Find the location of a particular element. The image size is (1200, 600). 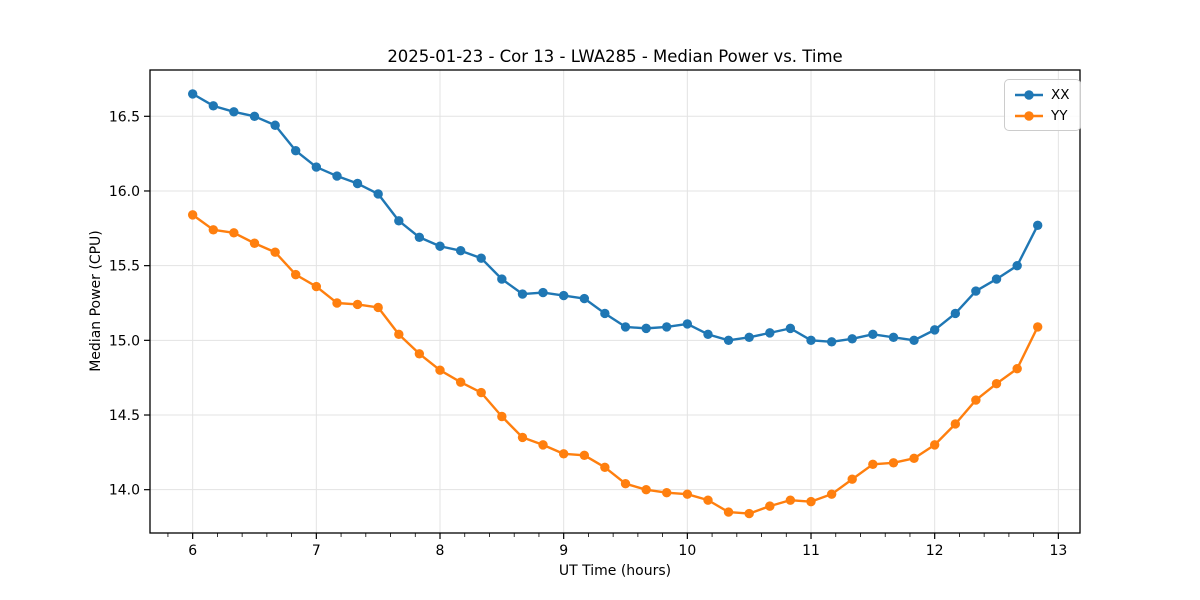

x-axis-label: UT Time (hours) is located at coordinates (615, 571).